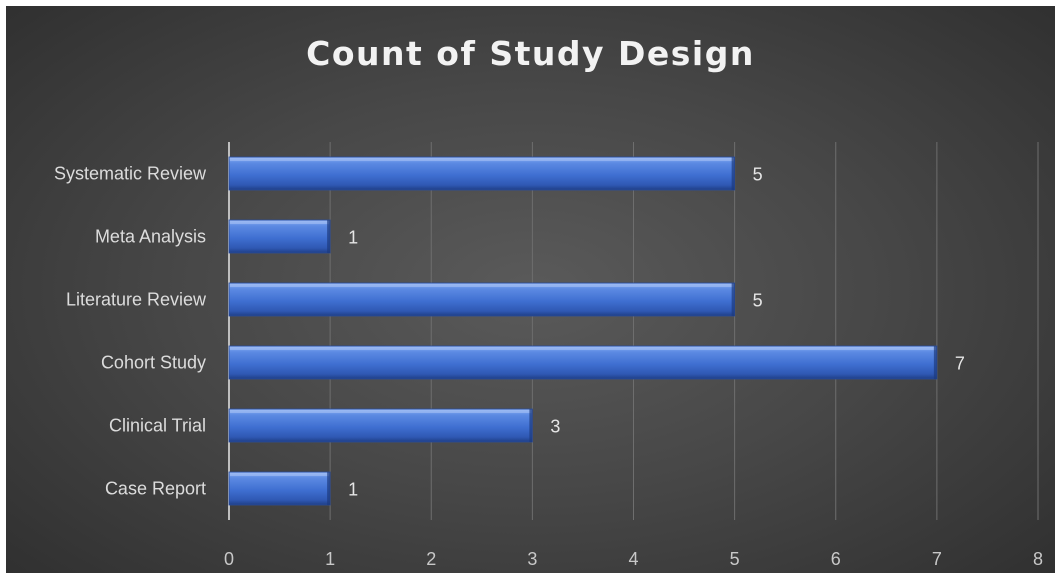 The width and height of the screenshot is (1061, 579). What do you see at coordinates (380, 425) in the screenshot?
I see `bar-clinical-trial` at bounding box center [380, 425].